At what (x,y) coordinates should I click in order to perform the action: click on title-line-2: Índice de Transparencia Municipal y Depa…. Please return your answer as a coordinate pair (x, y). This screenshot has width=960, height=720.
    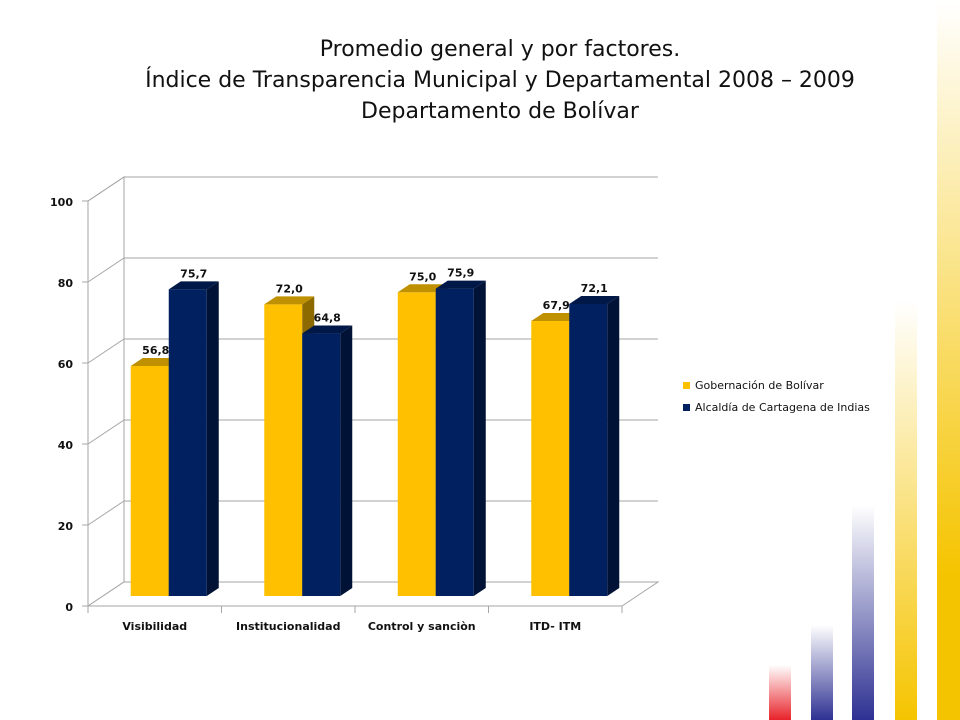
    Looking at the image, I should click on (500, 80).